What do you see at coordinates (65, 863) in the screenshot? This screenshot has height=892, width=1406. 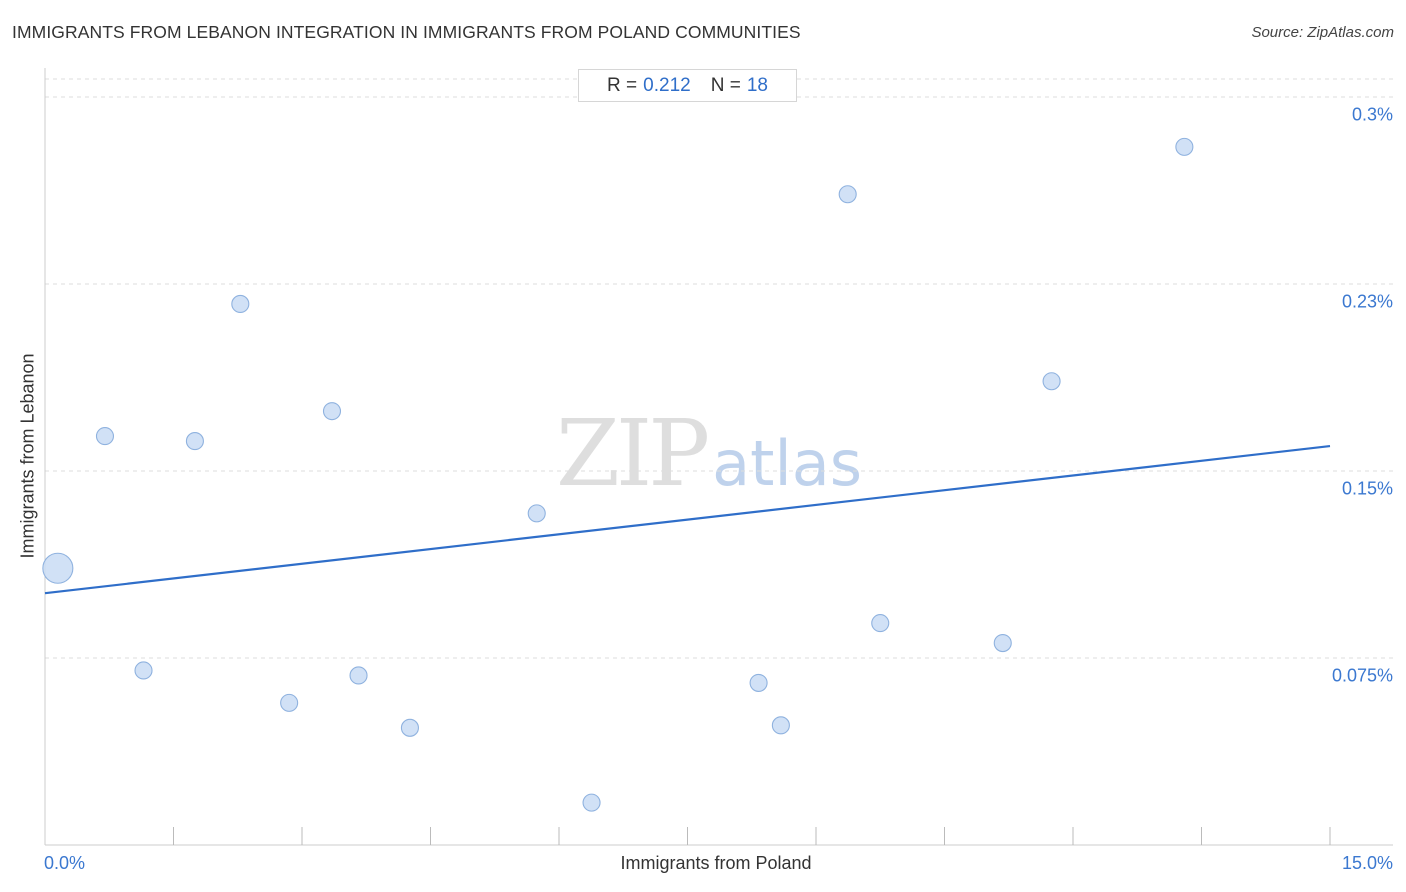 I see `x-tick-label-min: 0.0%` at bounding box center [65, 863].